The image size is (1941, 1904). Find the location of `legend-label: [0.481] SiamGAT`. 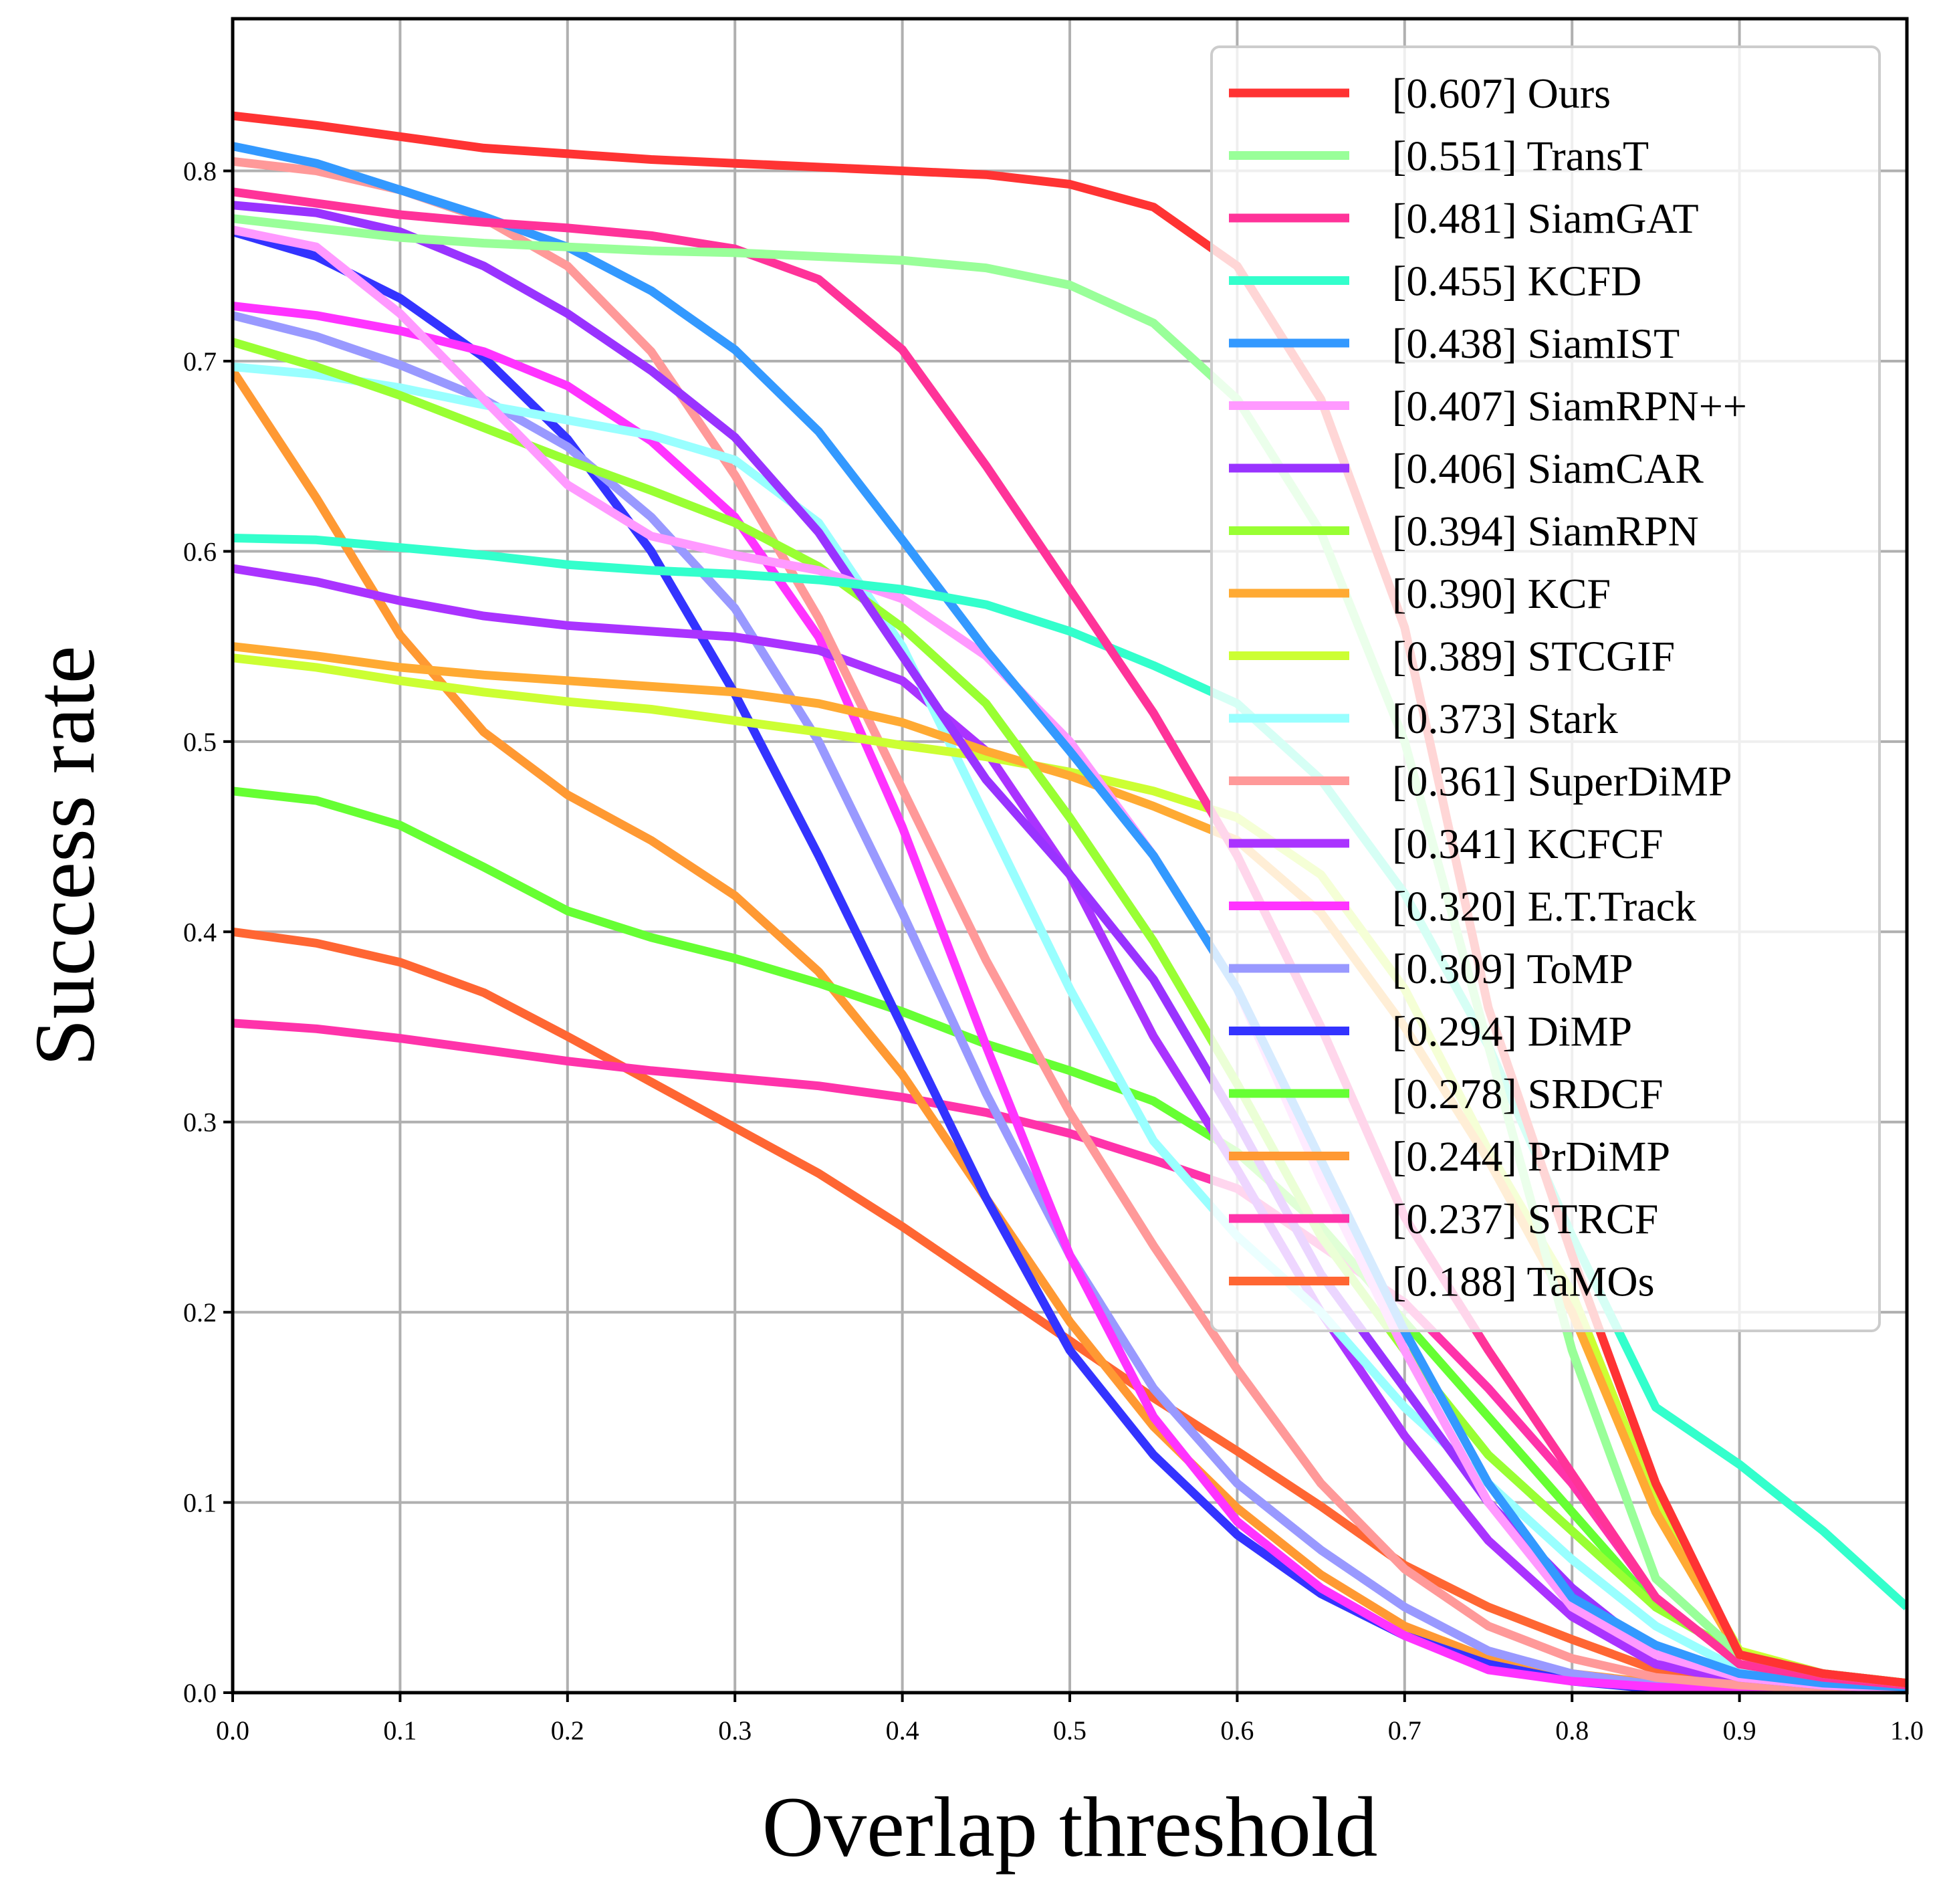

legend-label: [0.481] SiamGAT is located at coordinates (1545, 219).